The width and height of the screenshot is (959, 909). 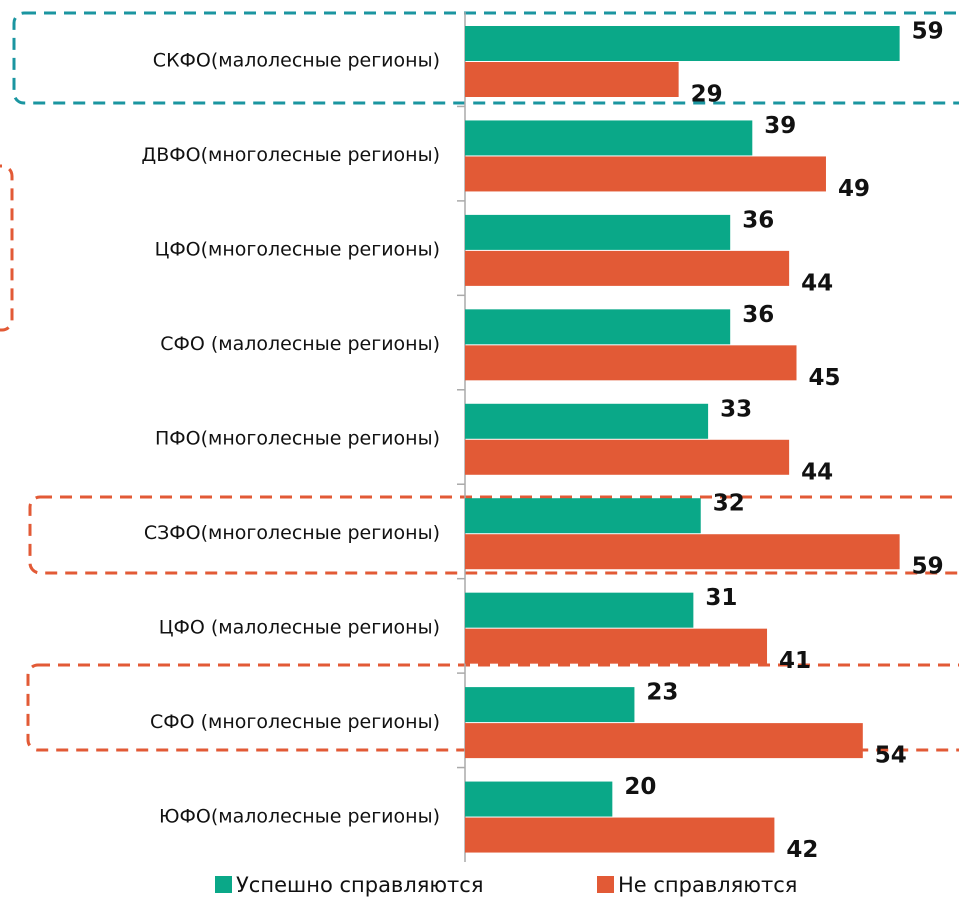 I want to click on value-label: 32, so click(x=729, y=504).